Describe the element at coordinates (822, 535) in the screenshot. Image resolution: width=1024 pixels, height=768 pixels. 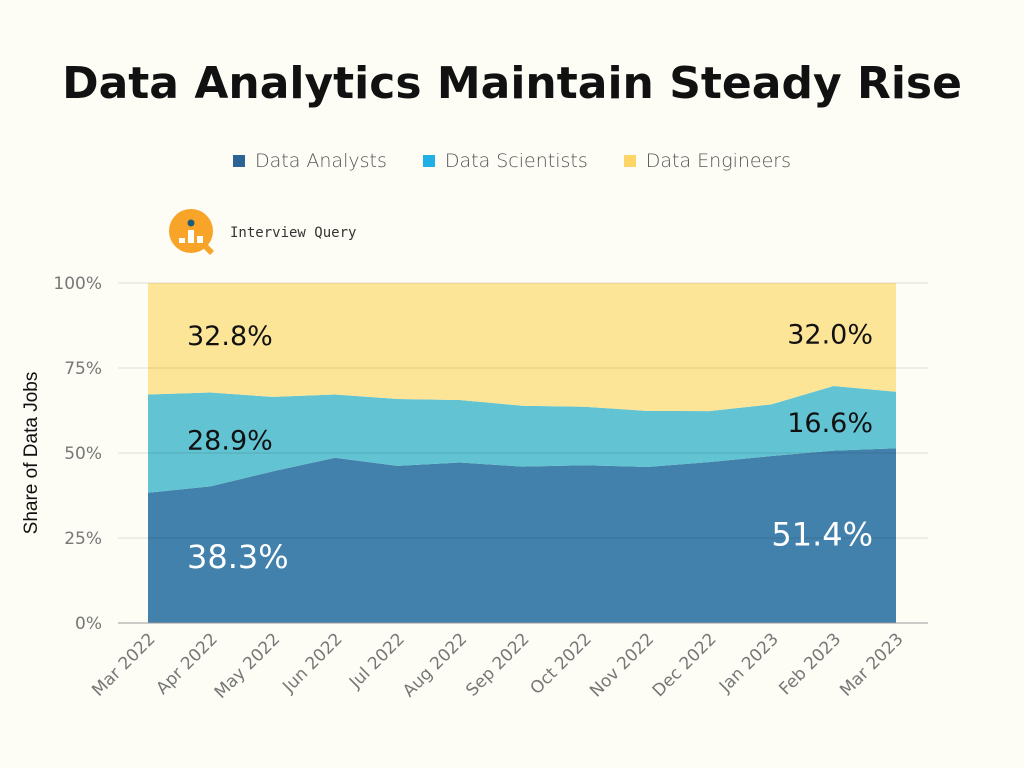
I see `data-label: 51.4%` at that location.